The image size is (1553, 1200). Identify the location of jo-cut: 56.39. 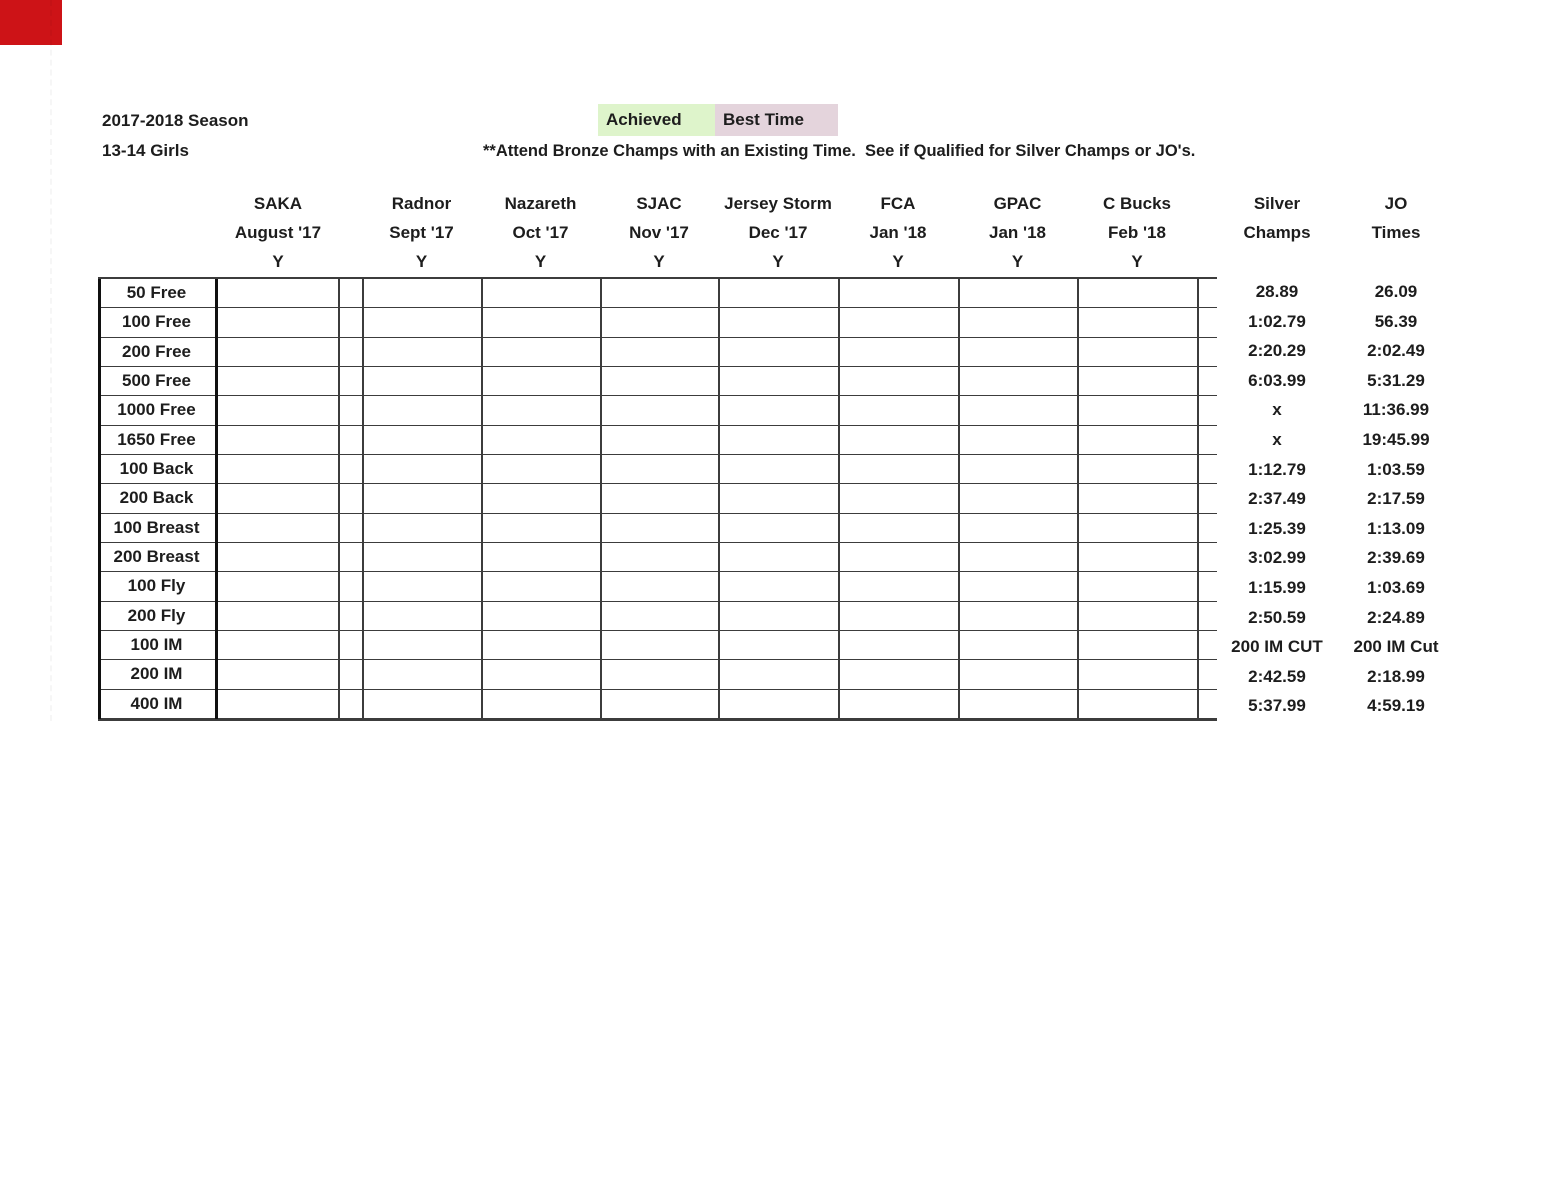
(1396, 321).